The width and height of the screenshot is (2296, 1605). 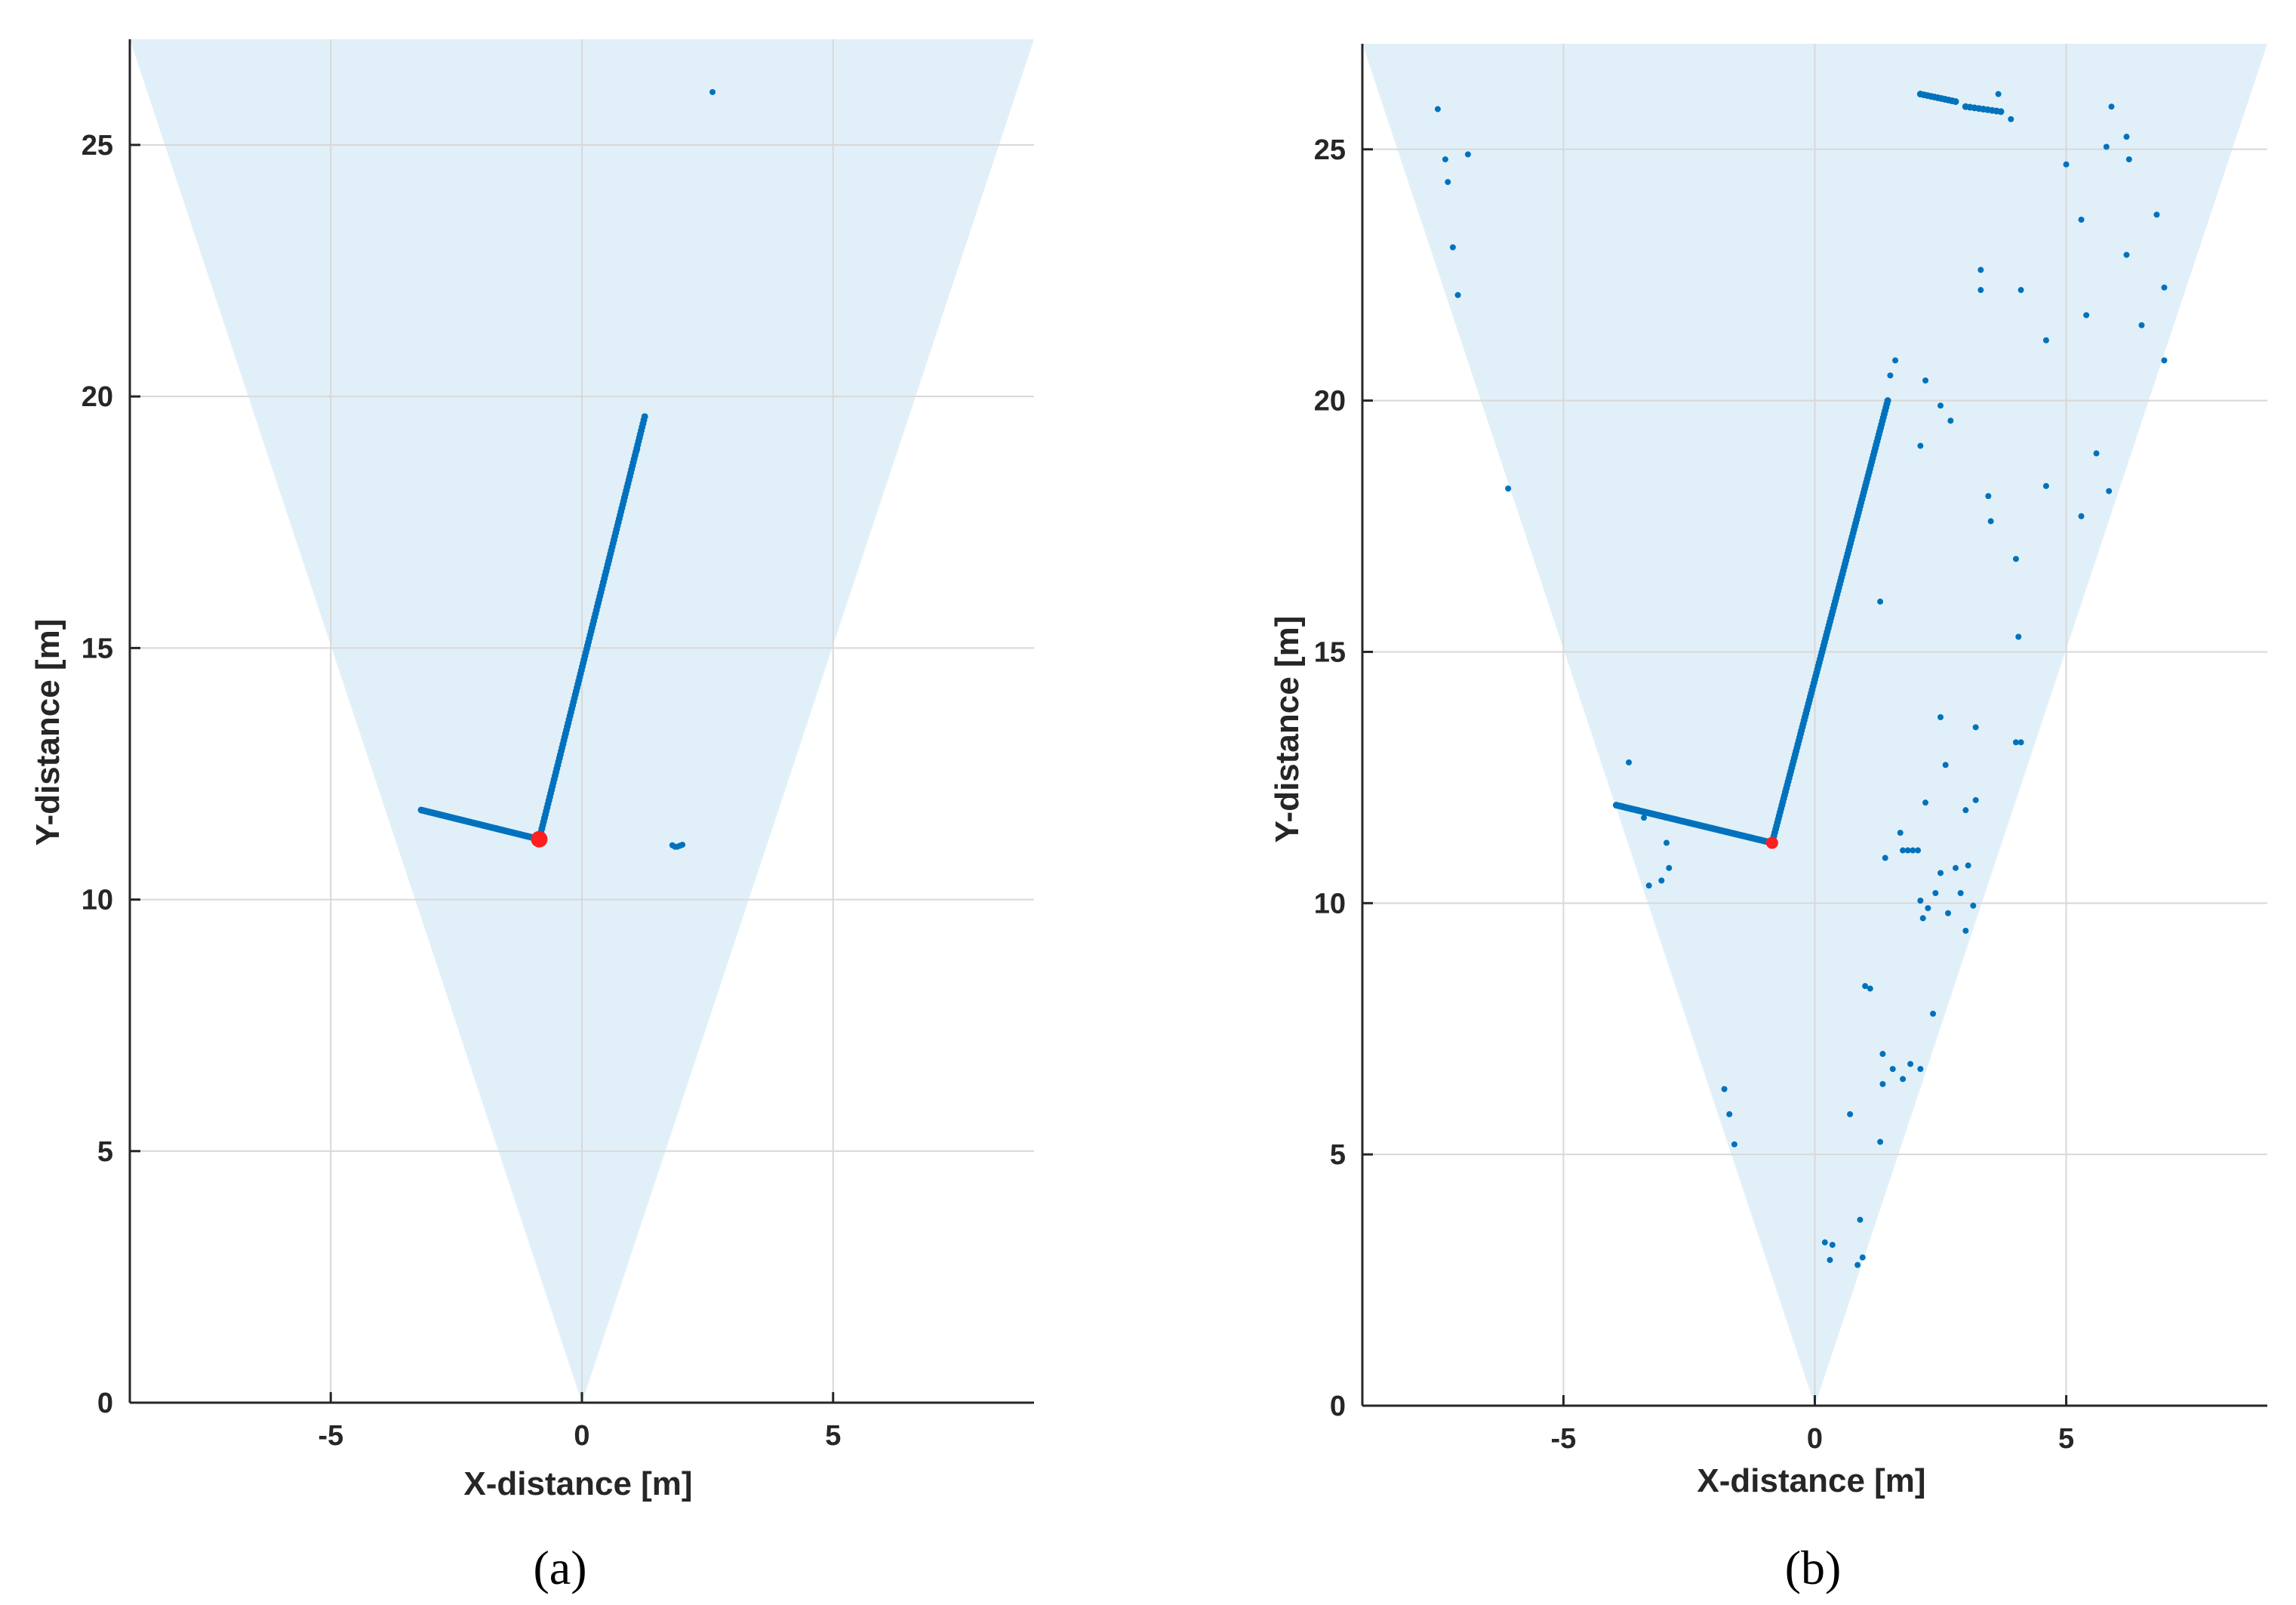 I want to click on red-marker, so click(x=539, y=839).